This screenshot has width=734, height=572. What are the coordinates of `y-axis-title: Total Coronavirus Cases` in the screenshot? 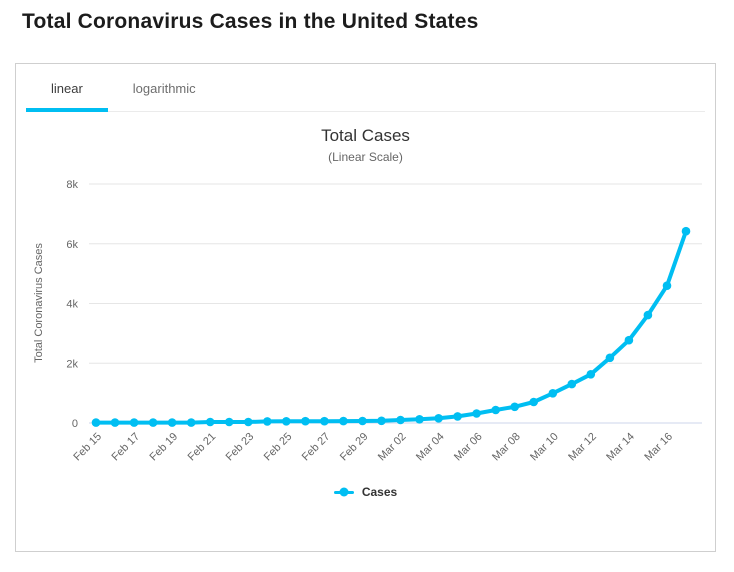 It's located at (39, 303).